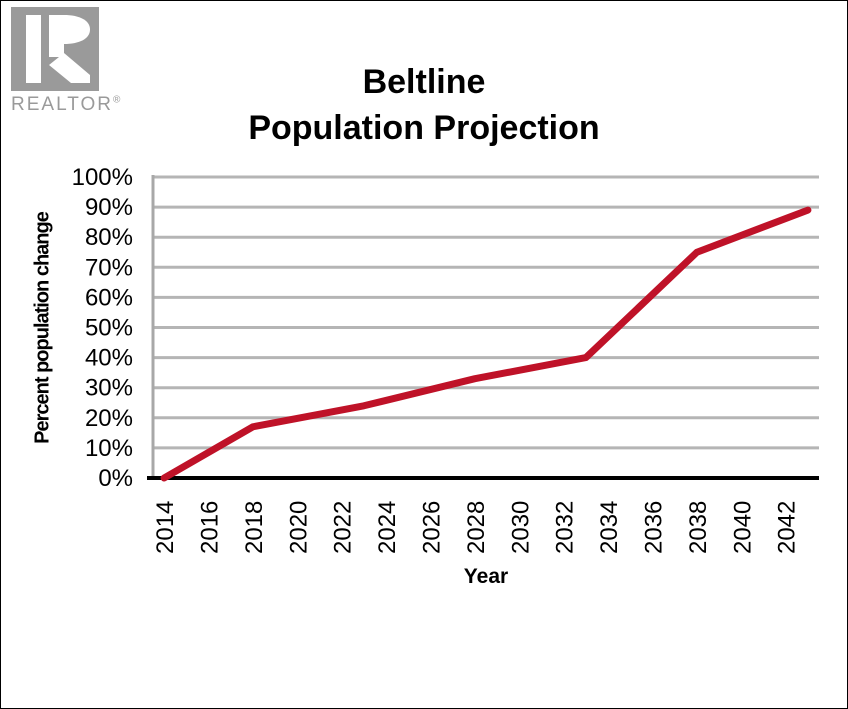 This screenshot has height=709, width=848. What do you see at coordinates (109, 418) in the screenshot?
I see `y-tick-label: 20%` at bounding box center [109, 418].